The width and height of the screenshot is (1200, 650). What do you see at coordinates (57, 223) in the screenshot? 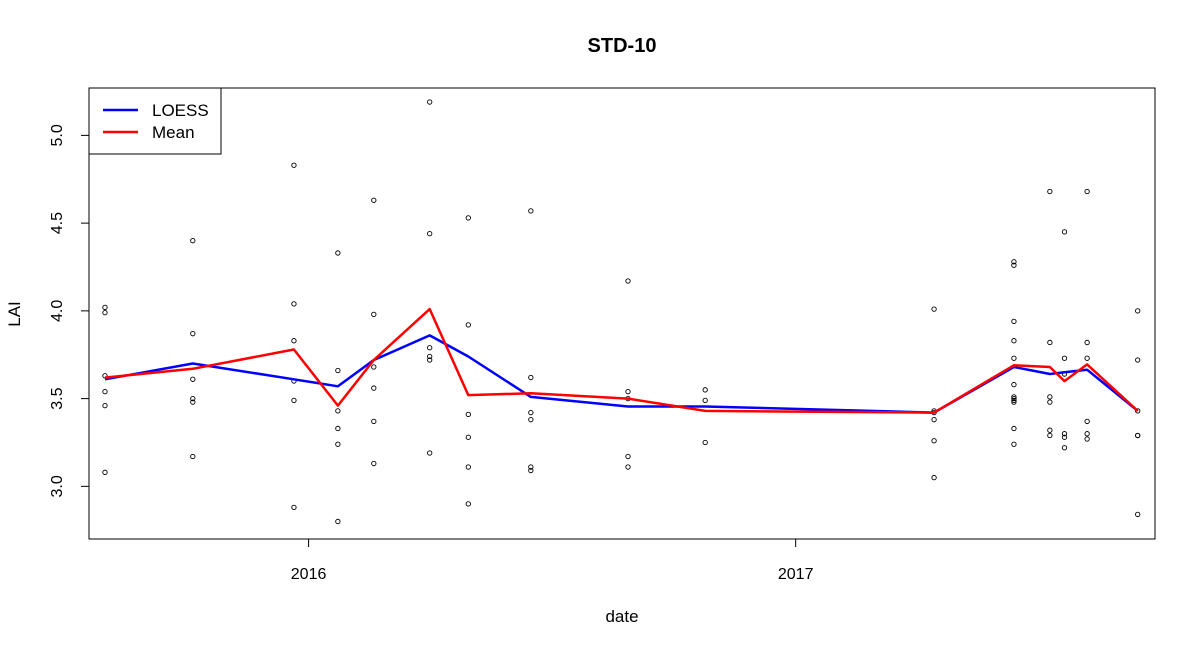
I see `y-tick-label: 4.5` at bounding box center [57, 223].